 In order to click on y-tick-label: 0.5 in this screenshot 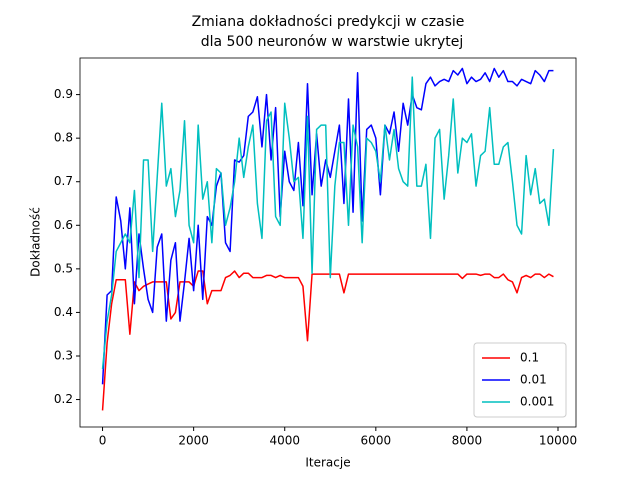, I will do `click(63, 268)`.